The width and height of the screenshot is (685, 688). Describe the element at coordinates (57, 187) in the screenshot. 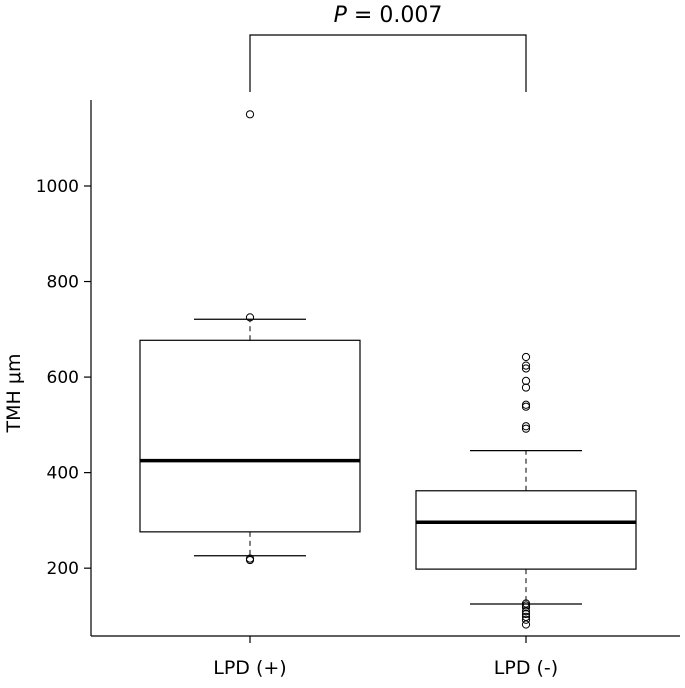

I see `y-tick-label: 1000` at that location.